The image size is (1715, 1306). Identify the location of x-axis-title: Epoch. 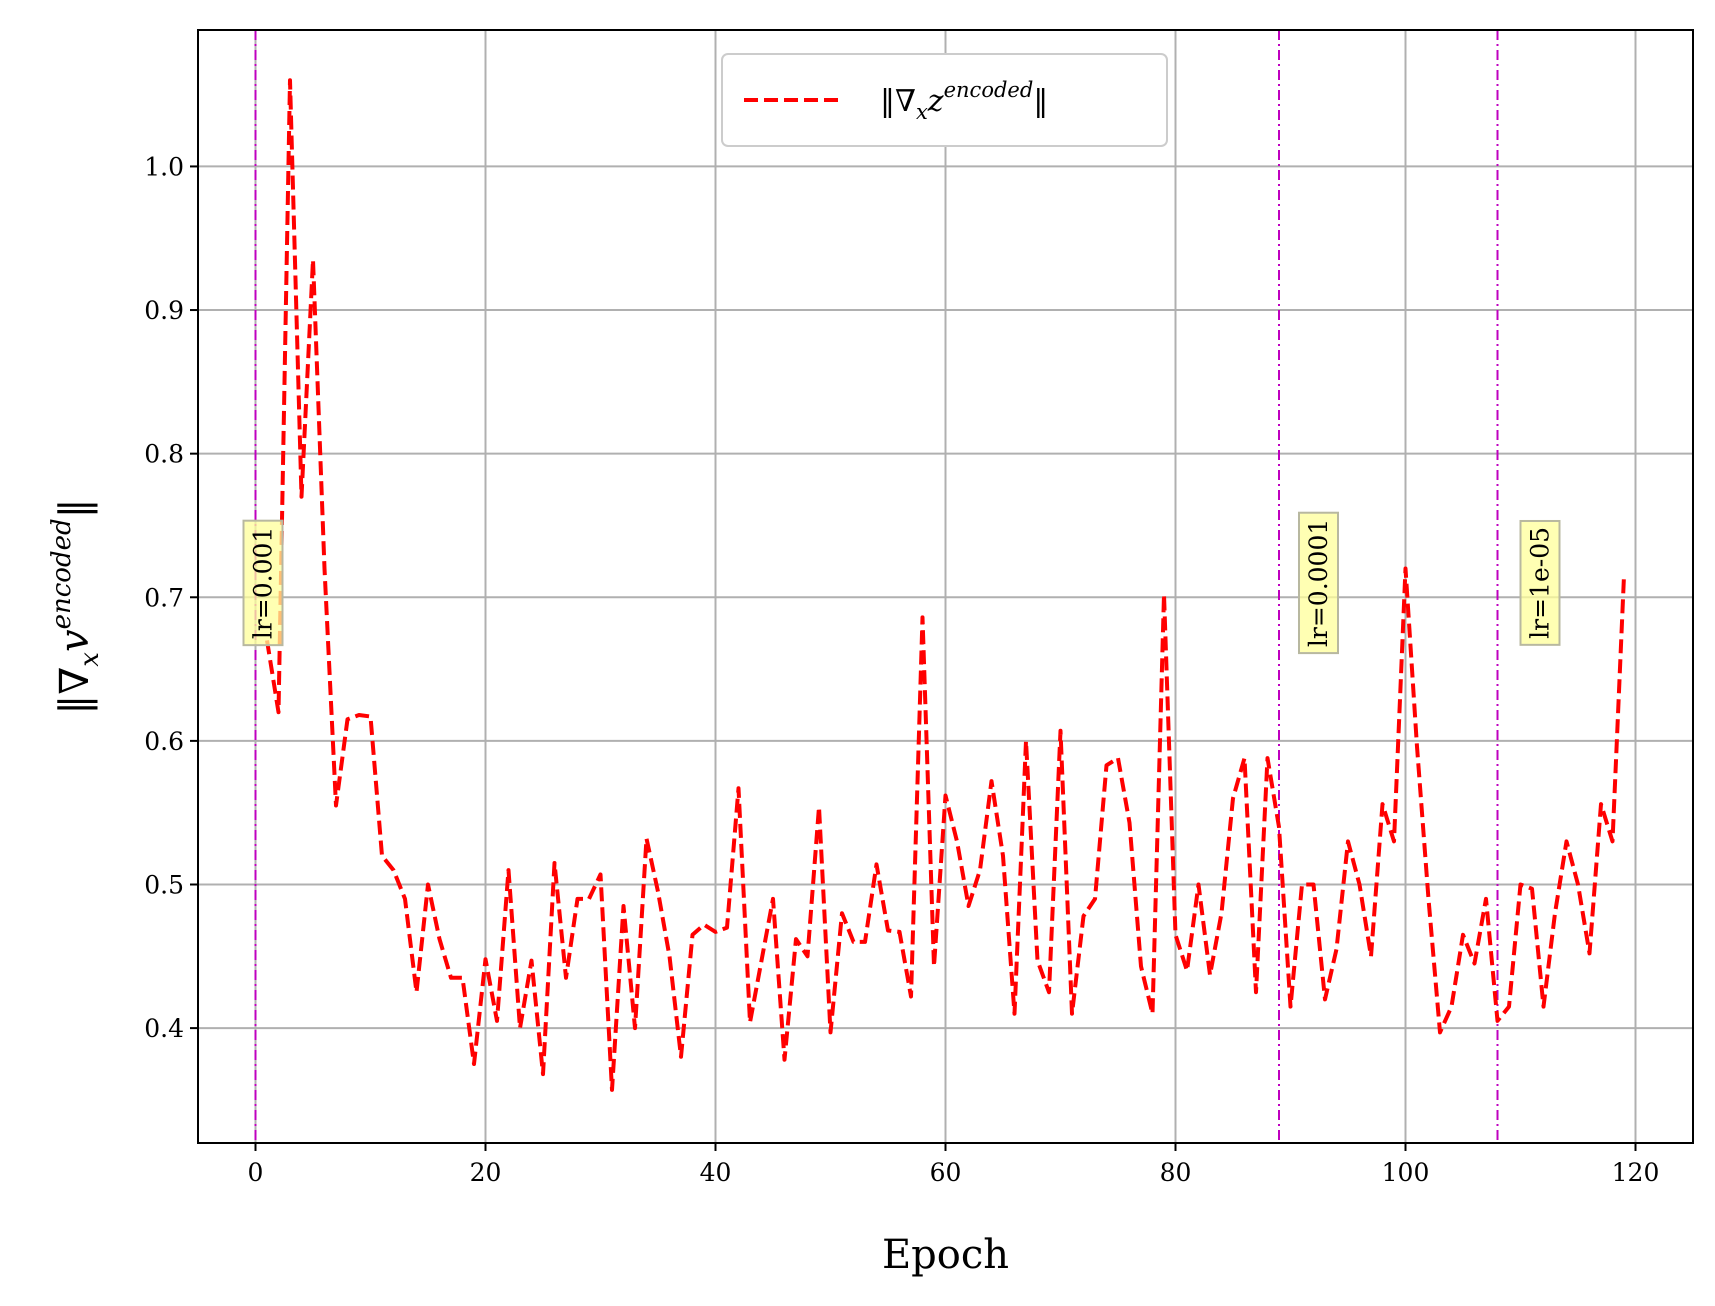
(945, 1255).